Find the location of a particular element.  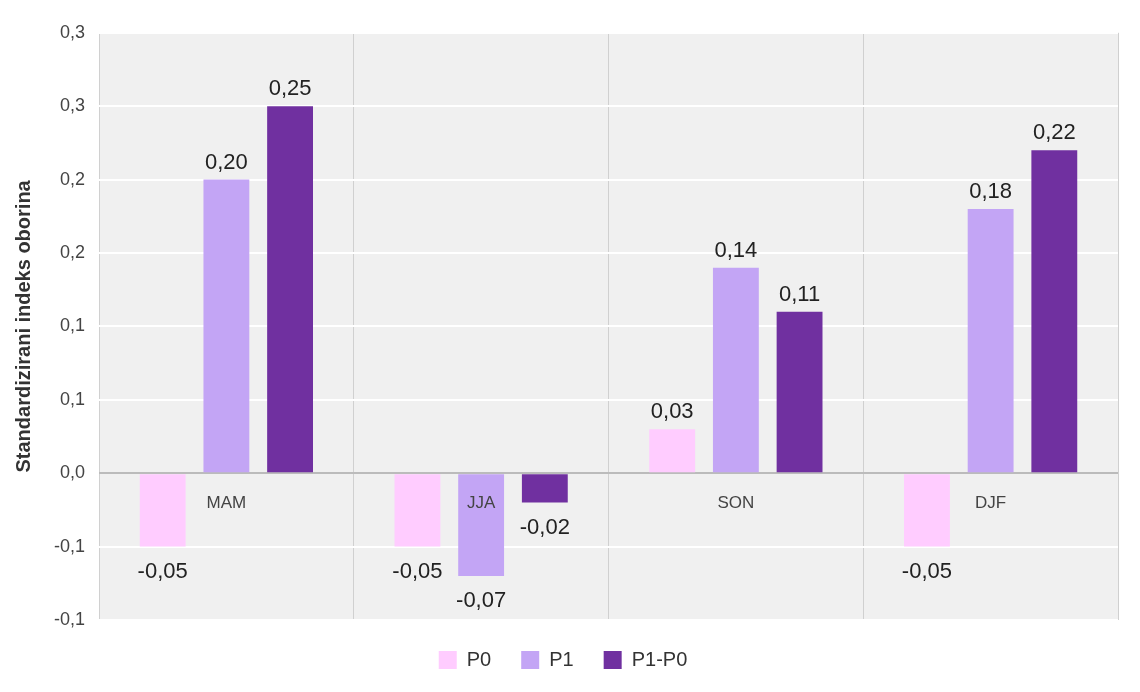

y-axis-title: Standardizirani indeks oborina is located at coordinates (22, 326).